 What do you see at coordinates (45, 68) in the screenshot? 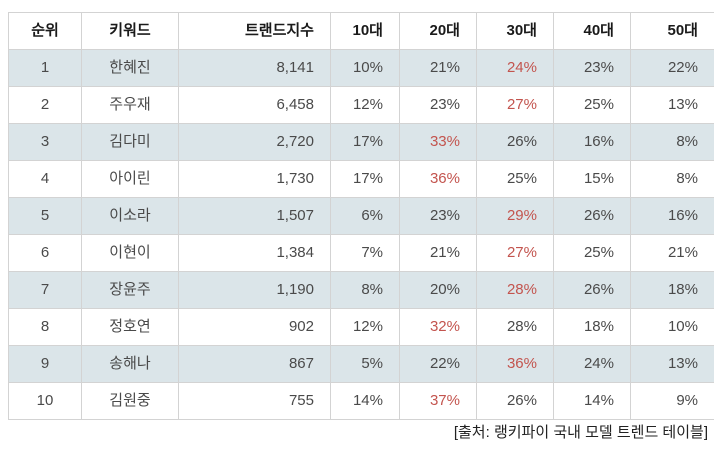
I see `cell-rank: 1` at bounding box center [45, 68].